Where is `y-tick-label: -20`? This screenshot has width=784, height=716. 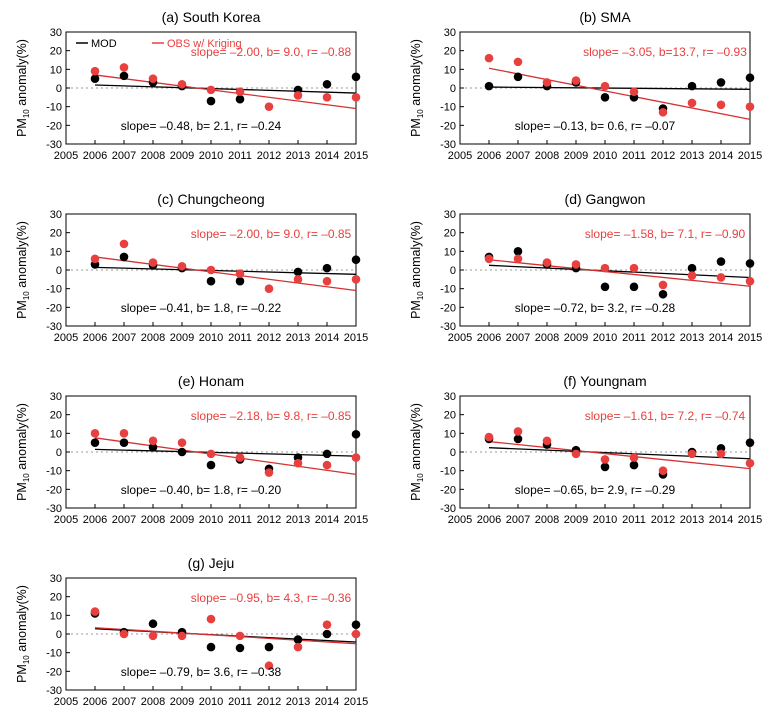 y-tick-label: -20 is located at coordinates (54, 672).